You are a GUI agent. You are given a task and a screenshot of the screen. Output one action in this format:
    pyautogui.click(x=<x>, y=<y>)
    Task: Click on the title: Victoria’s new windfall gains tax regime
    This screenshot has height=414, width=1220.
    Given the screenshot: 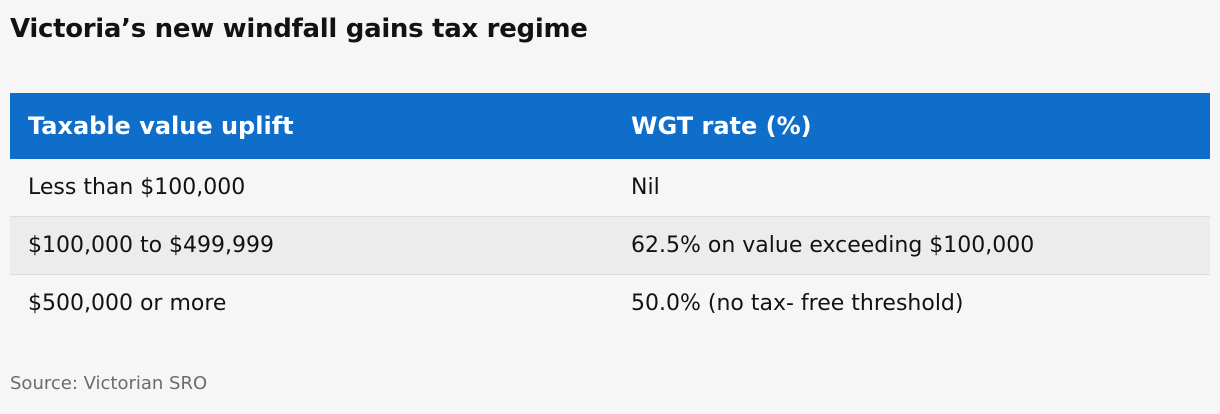 What is the action you would take?
    pyautogui.click(x=299, y=29)
    